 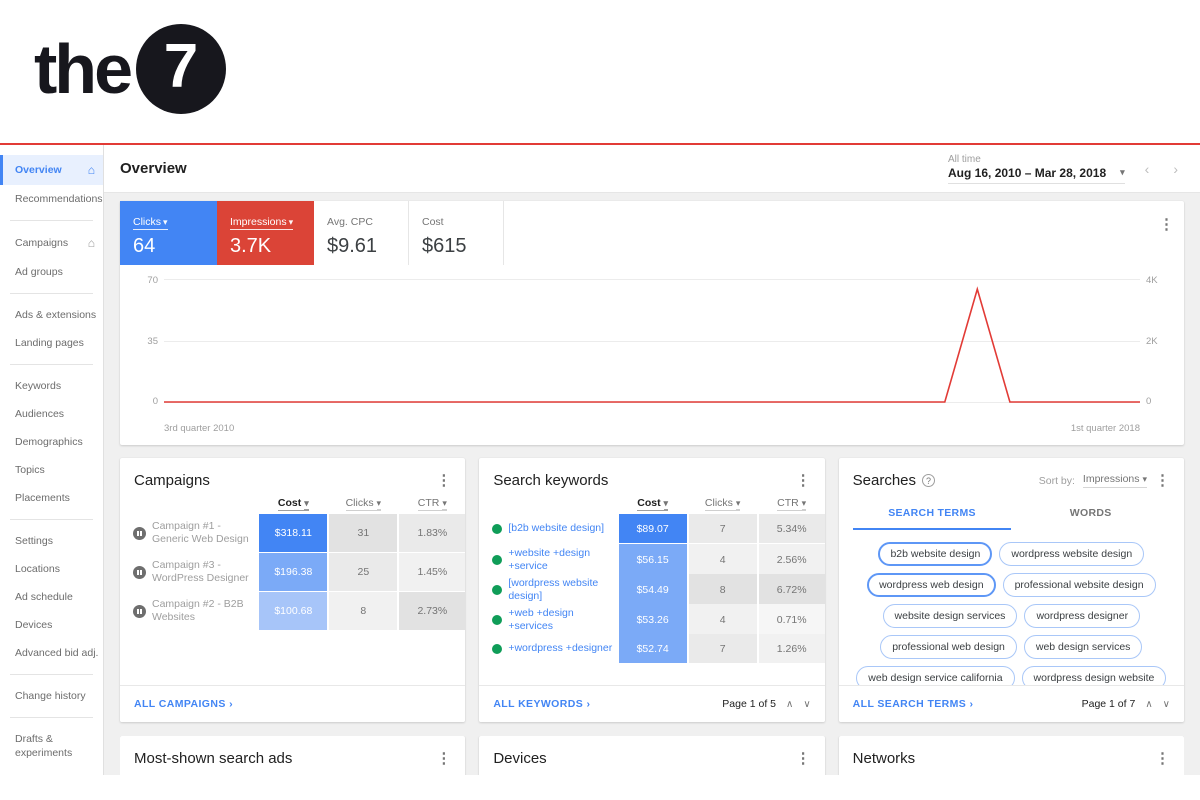 I want to click on search-term-pill: website design services, so click(x=950, y=616).